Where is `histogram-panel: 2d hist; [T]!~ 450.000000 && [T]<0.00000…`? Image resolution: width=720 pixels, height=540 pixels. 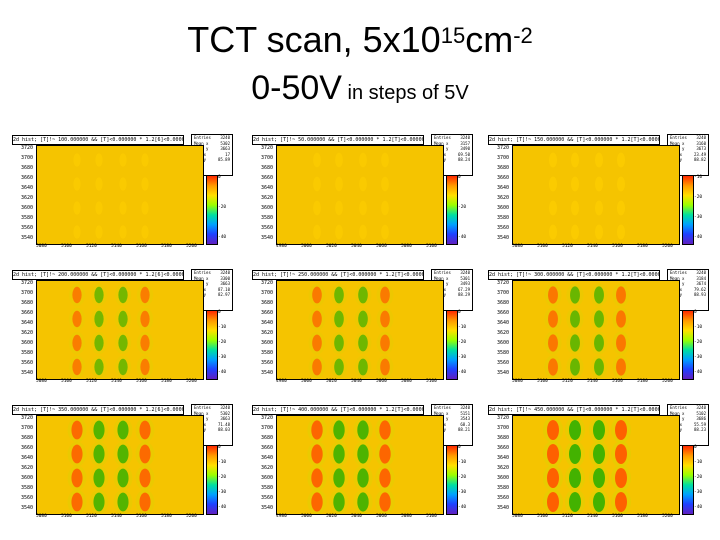 histogram-panel: 2d hist; [T]!~ 450.000000 && [T]<0.00000… is located at coordinates (596, 463).